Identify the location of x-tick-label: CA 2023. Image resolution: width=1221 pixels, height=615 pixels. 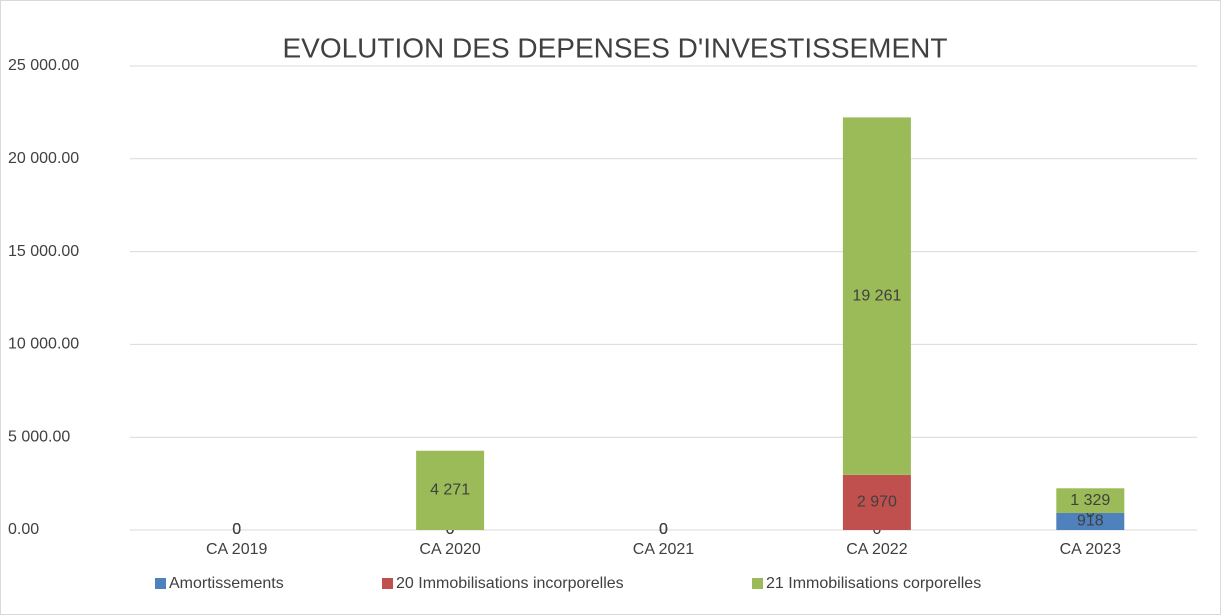
(1090, 549).